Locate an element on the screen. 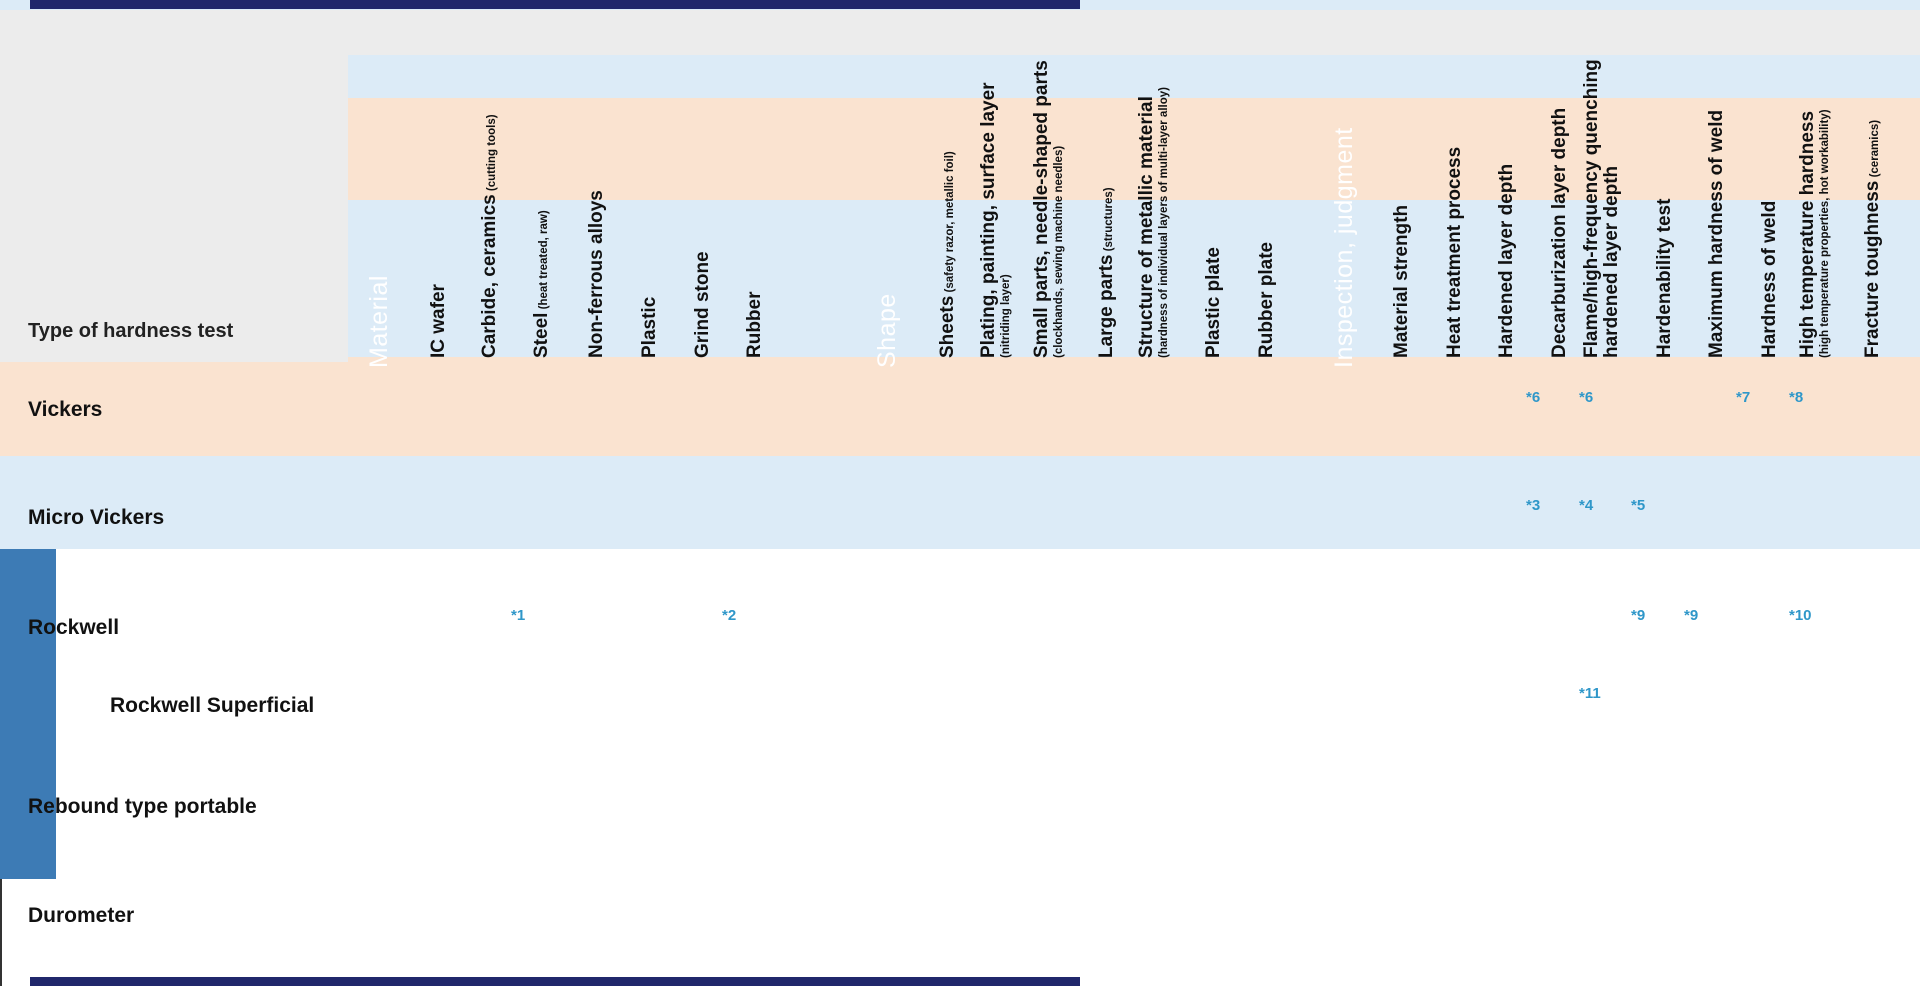  column-label-decarburization: Decarburization layer depth is located at coordinates (1550, 202).